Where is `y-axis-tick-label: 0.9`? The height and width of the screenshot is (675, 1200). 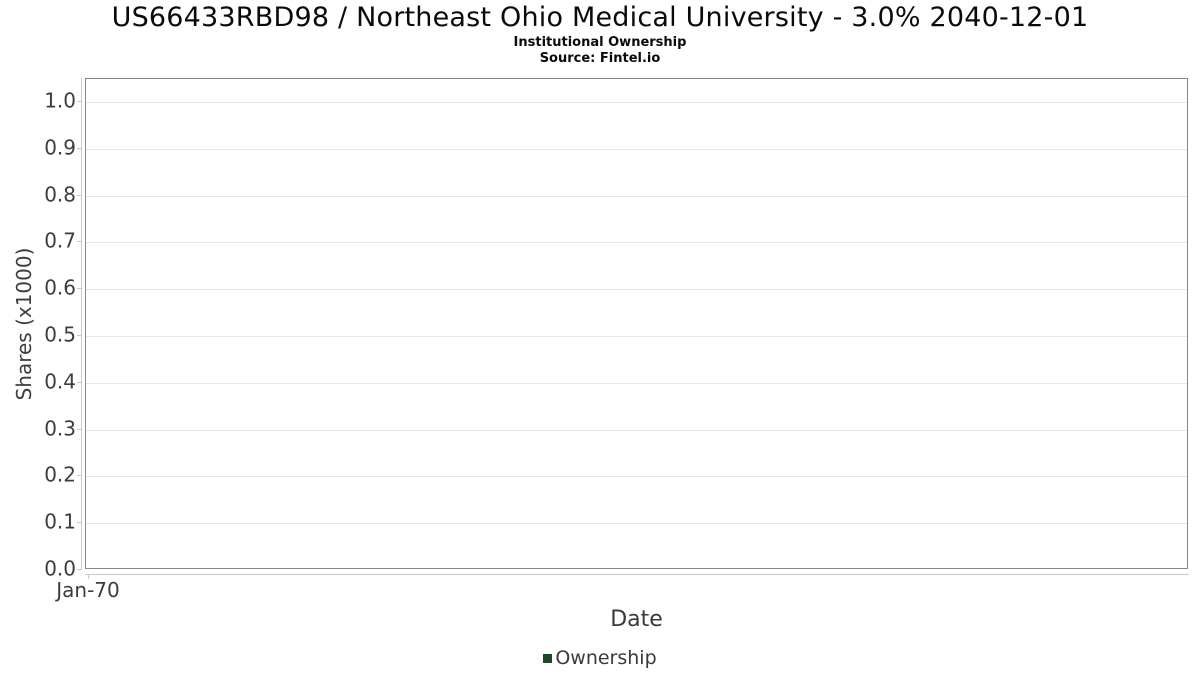
y-axis-tick-label: 0.9 is located at coordinates (60, 147).